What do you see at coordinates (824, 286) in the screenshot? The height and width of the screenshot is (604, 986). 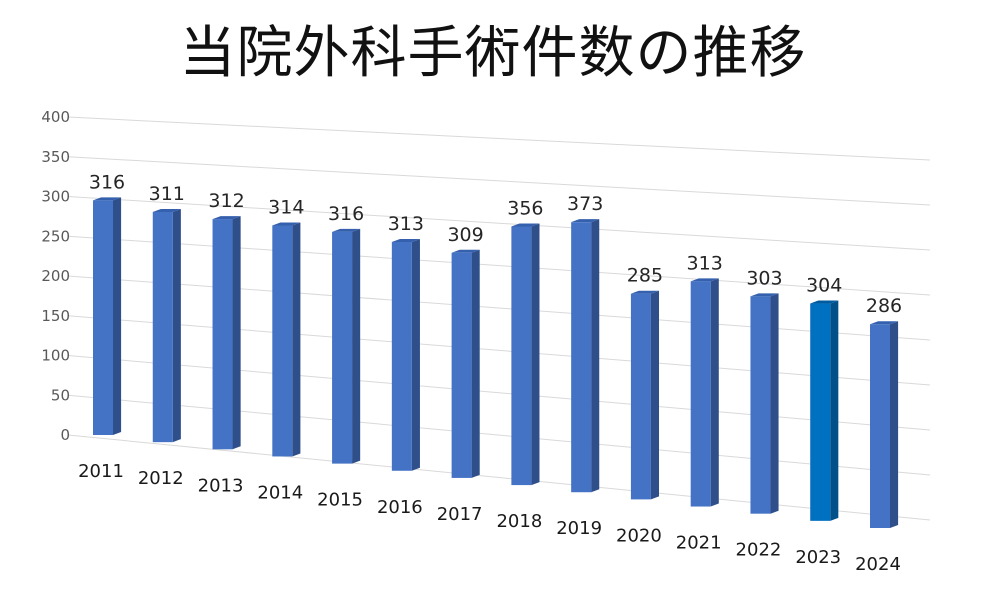 I see `data-label: 304` at bounding box center [824, 286].